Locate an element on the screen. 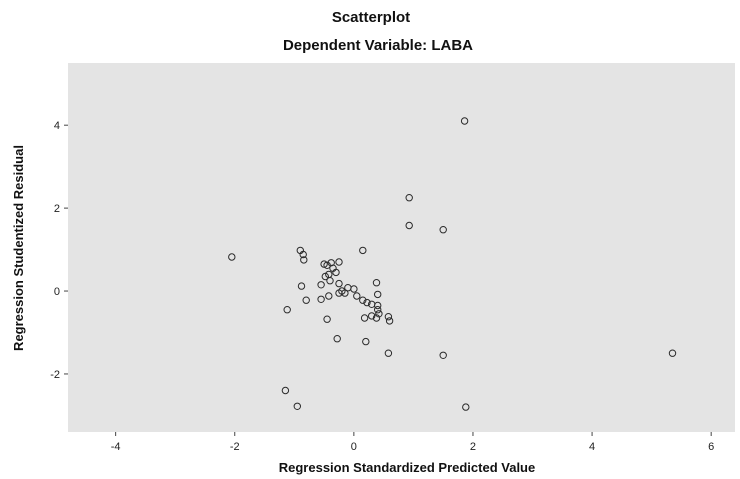 The height and width of the screenshot is (479, 740). y-tick-label: 0 is located at coordinates (57, 292).